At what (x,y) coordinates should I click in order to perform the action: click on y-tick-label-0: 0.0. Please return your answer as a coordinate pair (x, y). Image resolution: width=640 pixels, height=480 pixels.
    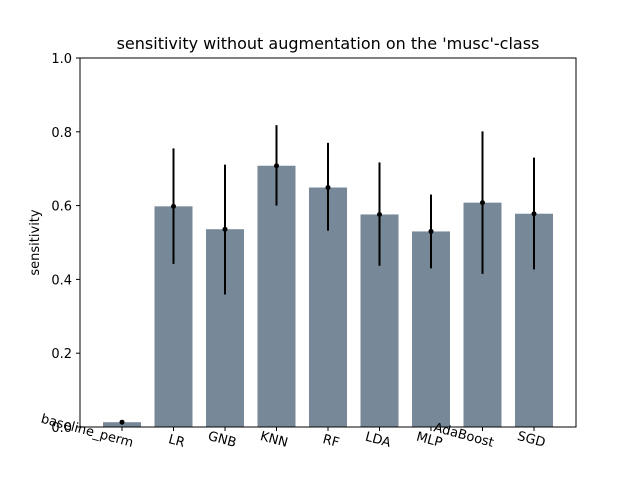
    Looking at the image, I should click on (61, 428).